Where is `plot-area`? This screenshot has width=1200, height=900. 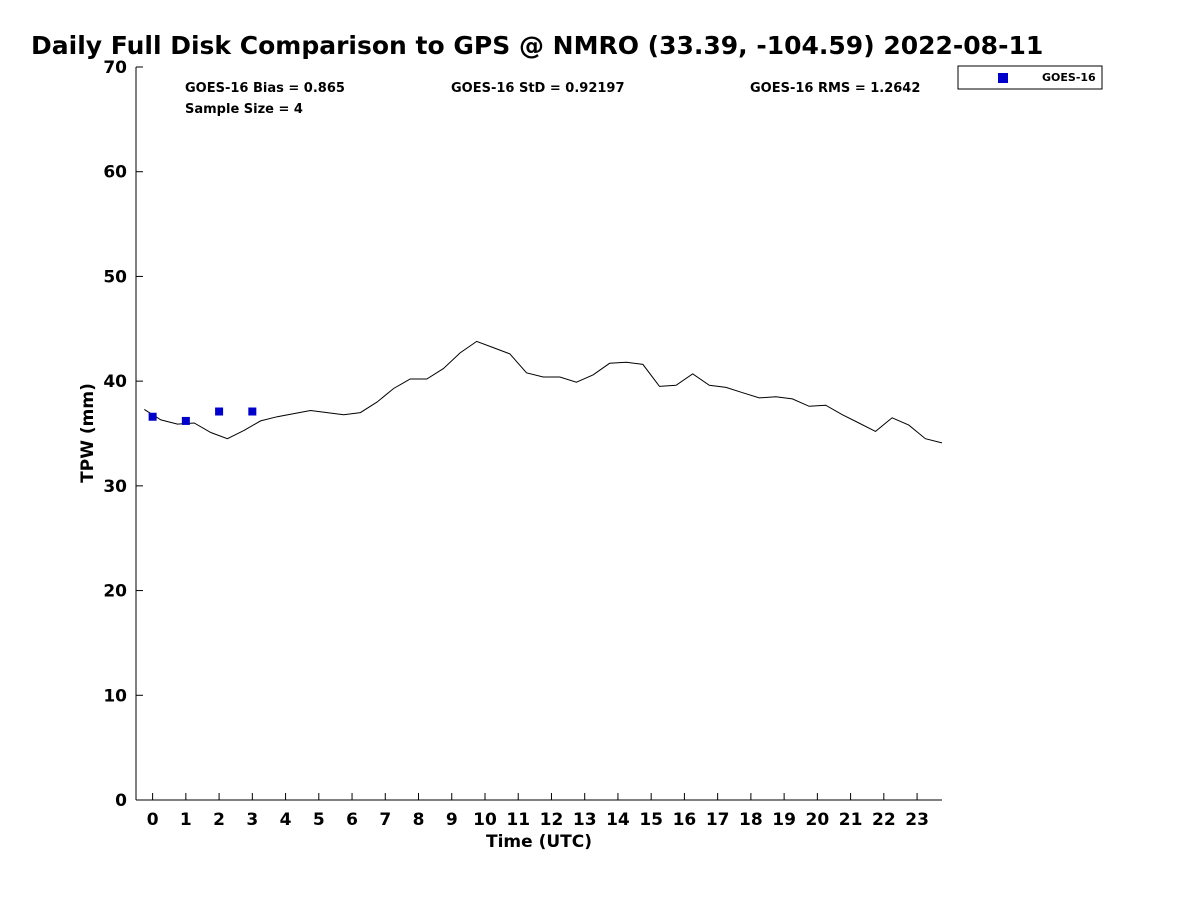
plot-area is located at coordinates (543, 392).